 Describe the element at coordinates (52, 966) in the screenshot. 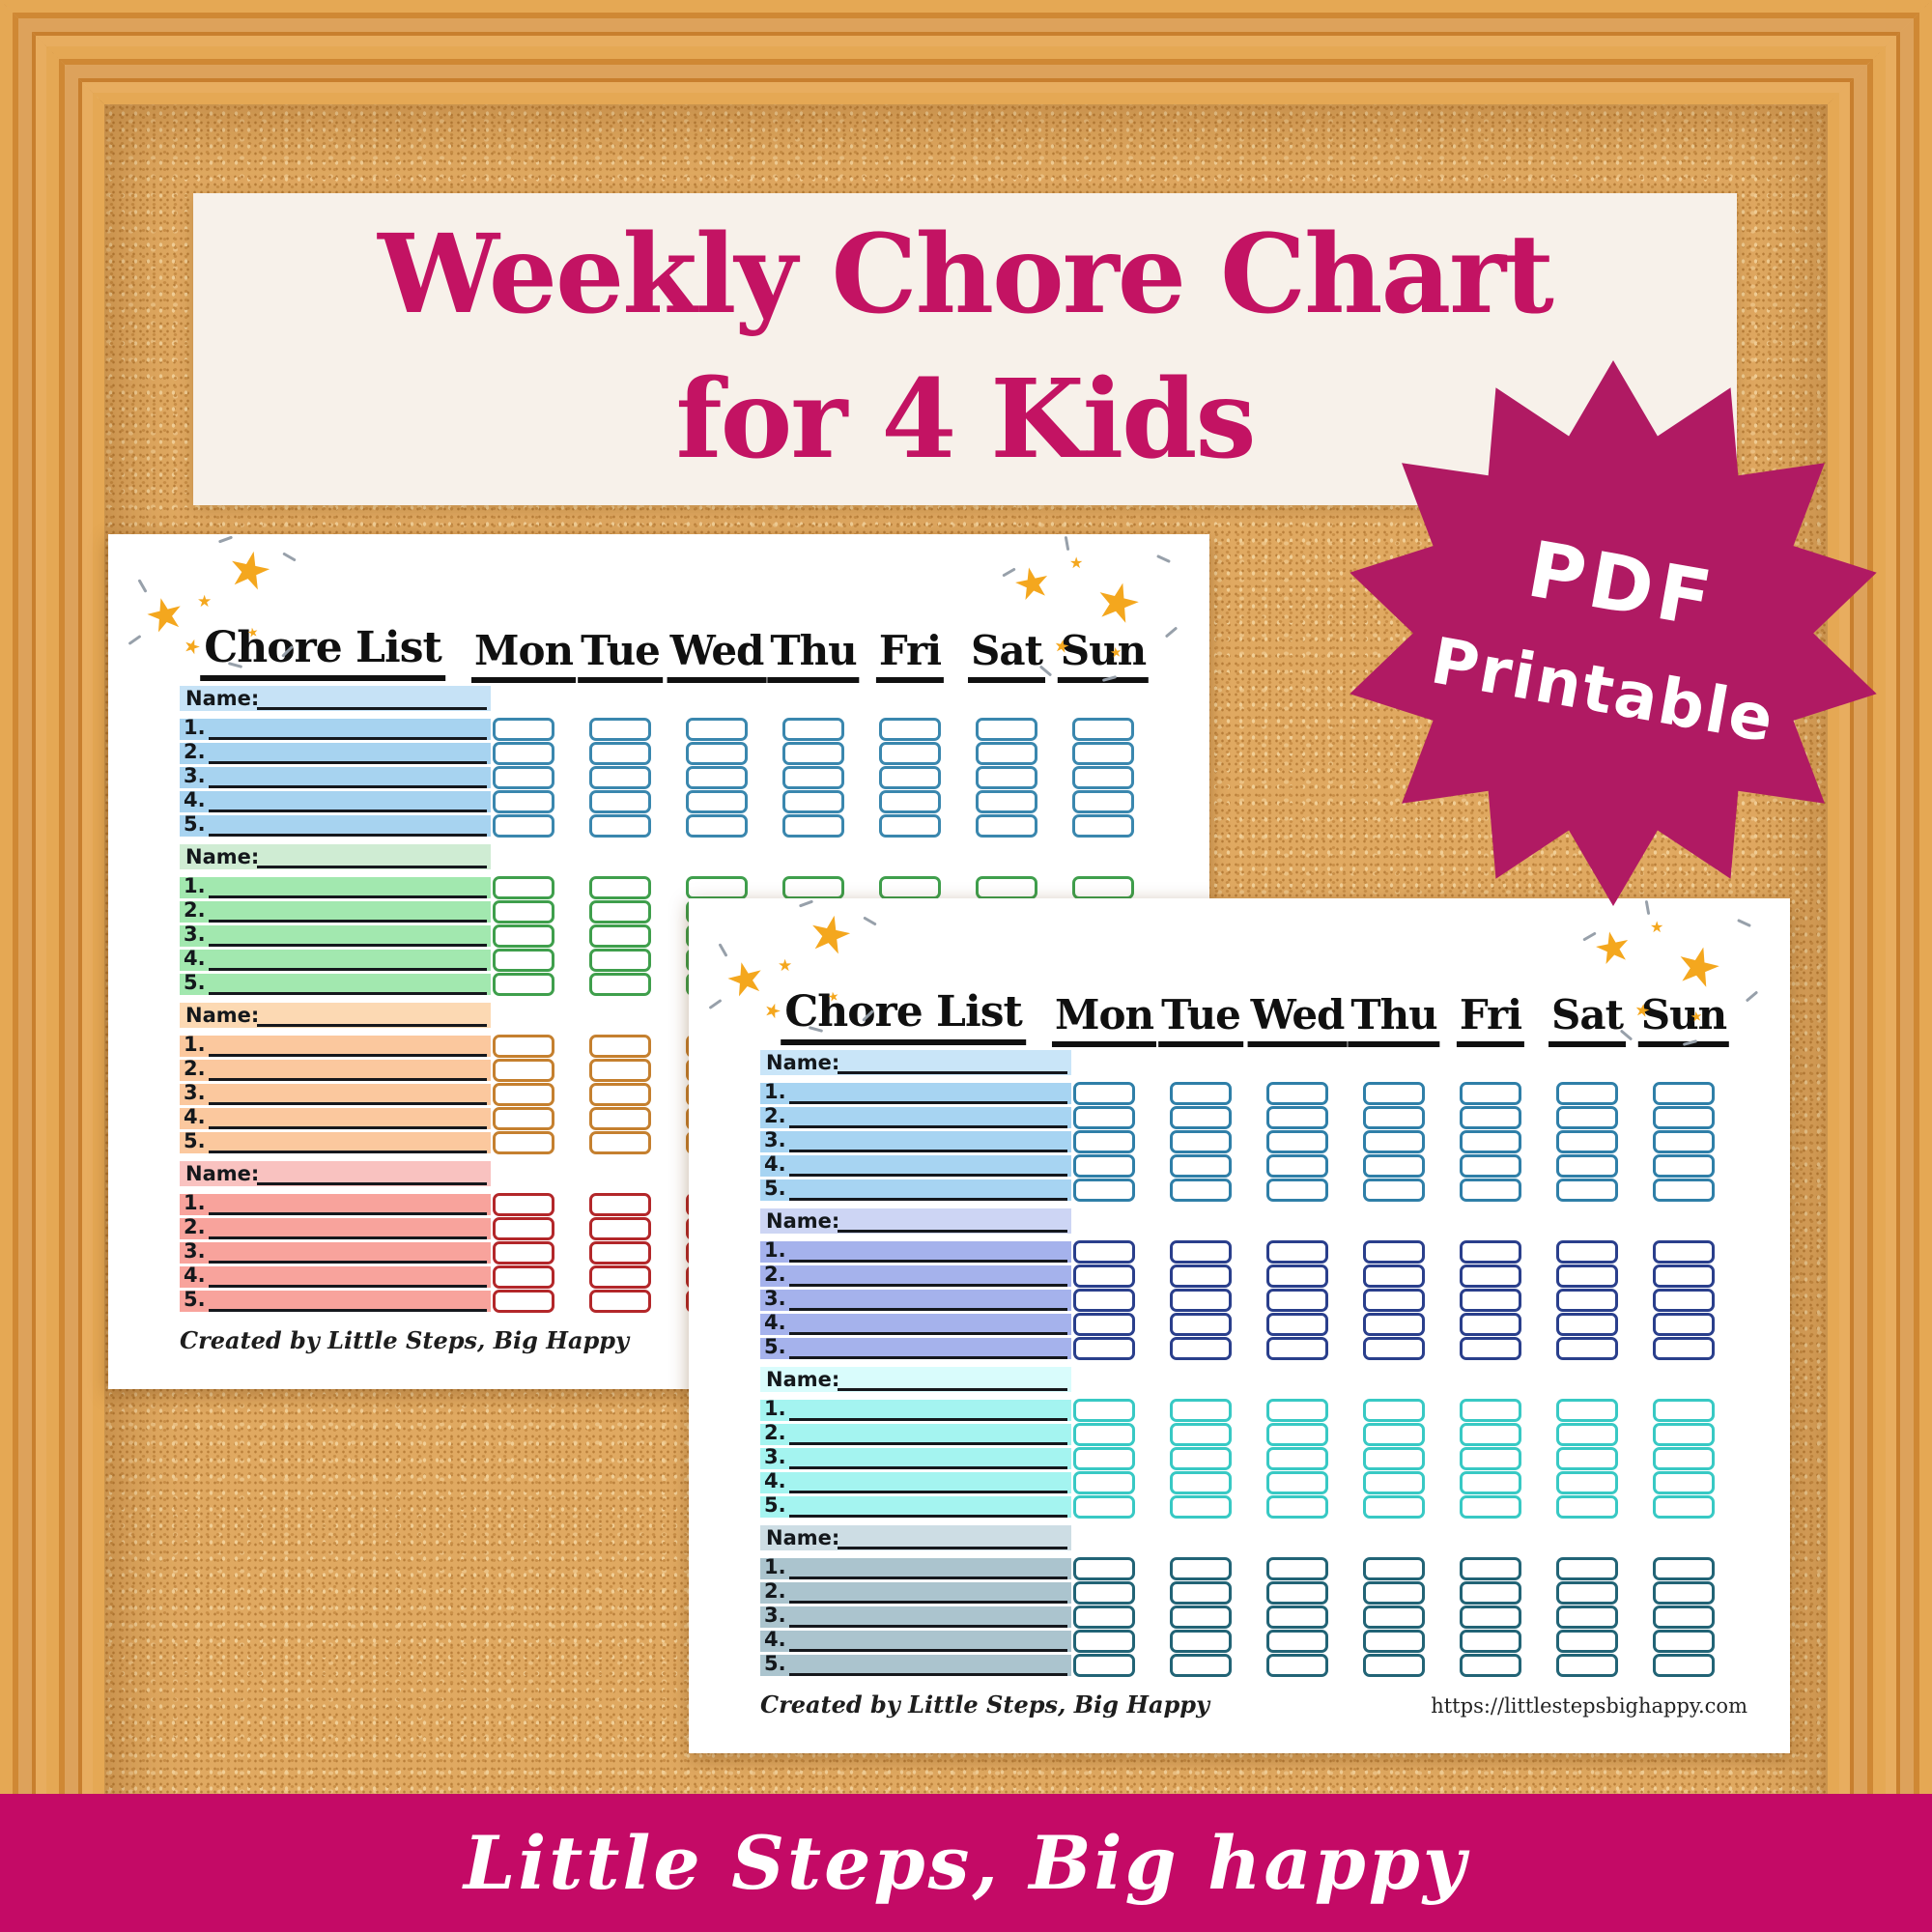

I see `frame-left` at that location.